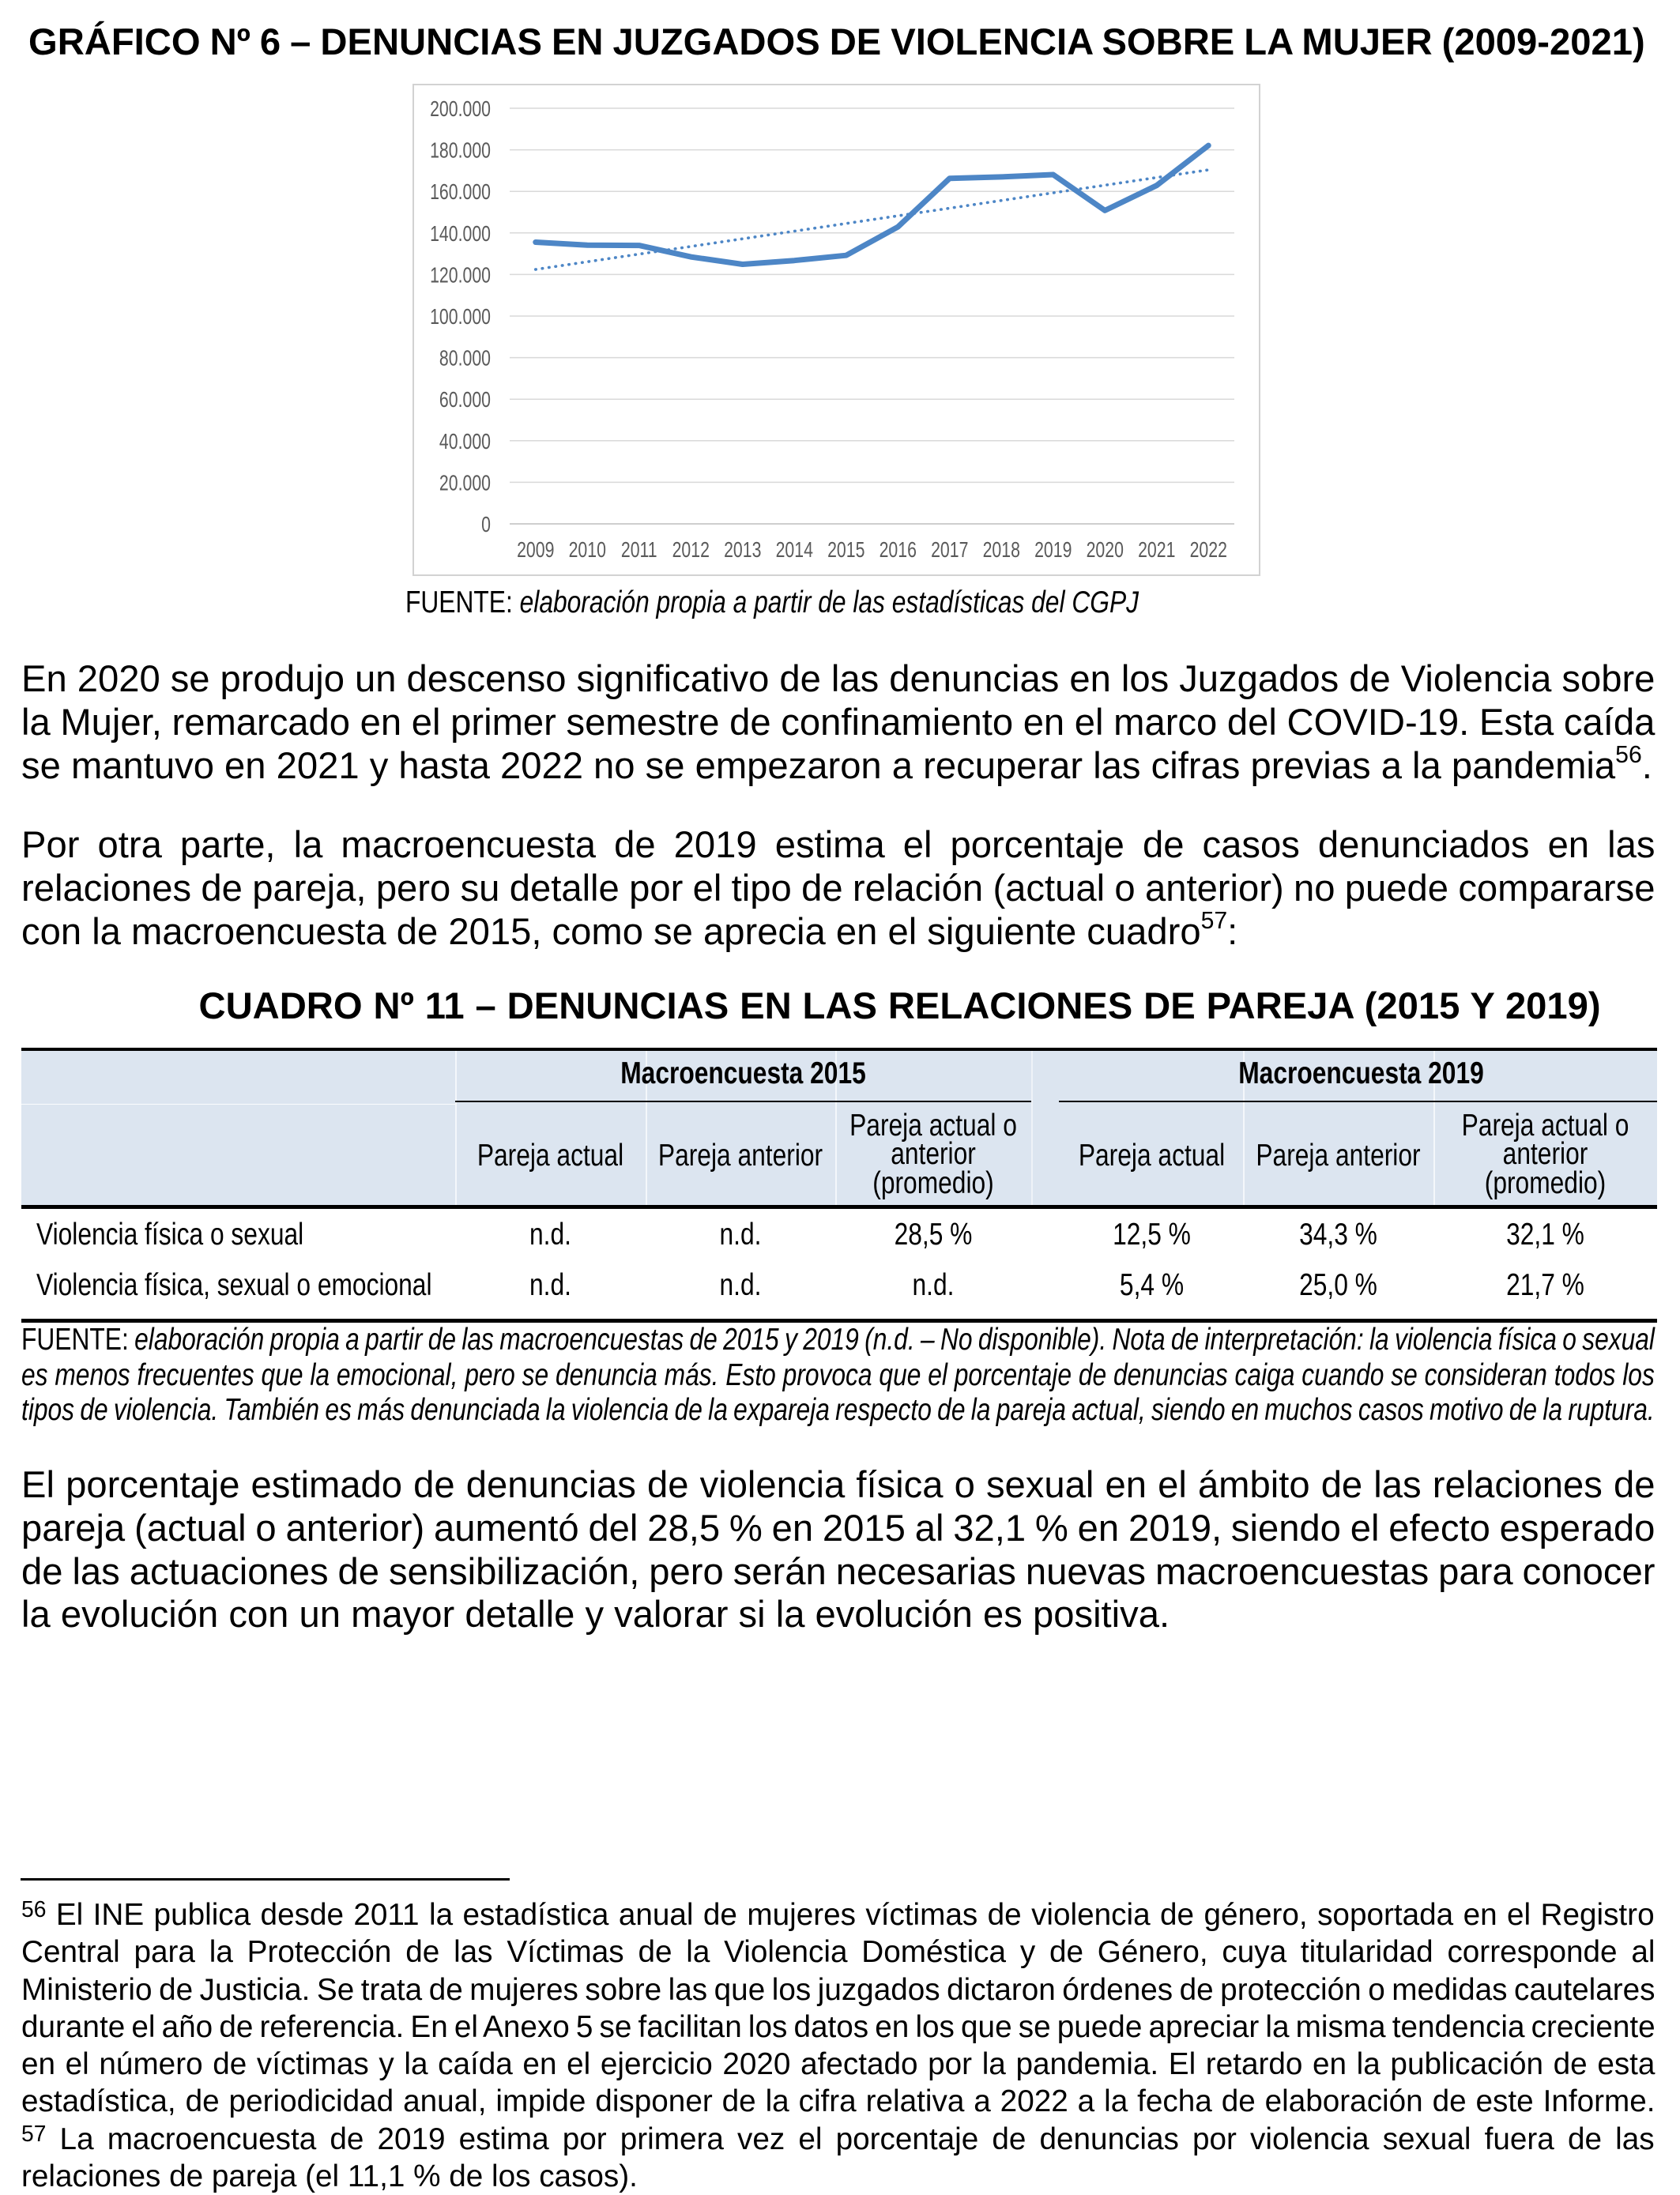 The height and width of the screenshot is (2195, 1680). Describe the element at coordinates (794, 550) in the screenshot. I see `svg-text: 2014` at that location.